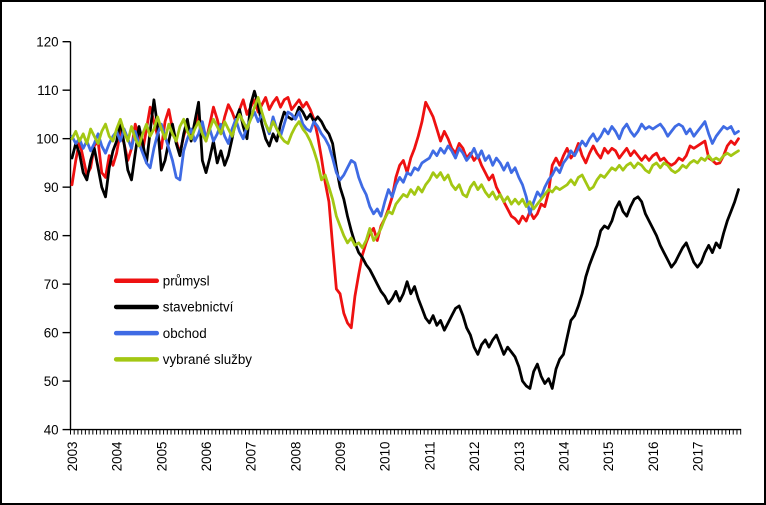 The image size is (766, 505). What do you see at coordinates (429, 455) in the screenshot?
I see `x-axis-label: 2011` at bounding box center [429, 455].